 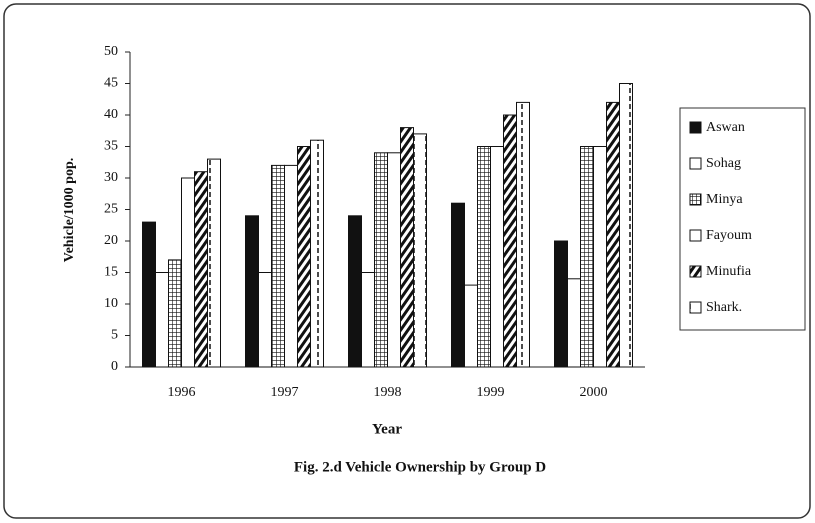 What do you see at coordinates (111, 51) in the screenshot?
I see `y-tick-label: 50` at bounding box center [111, 51].